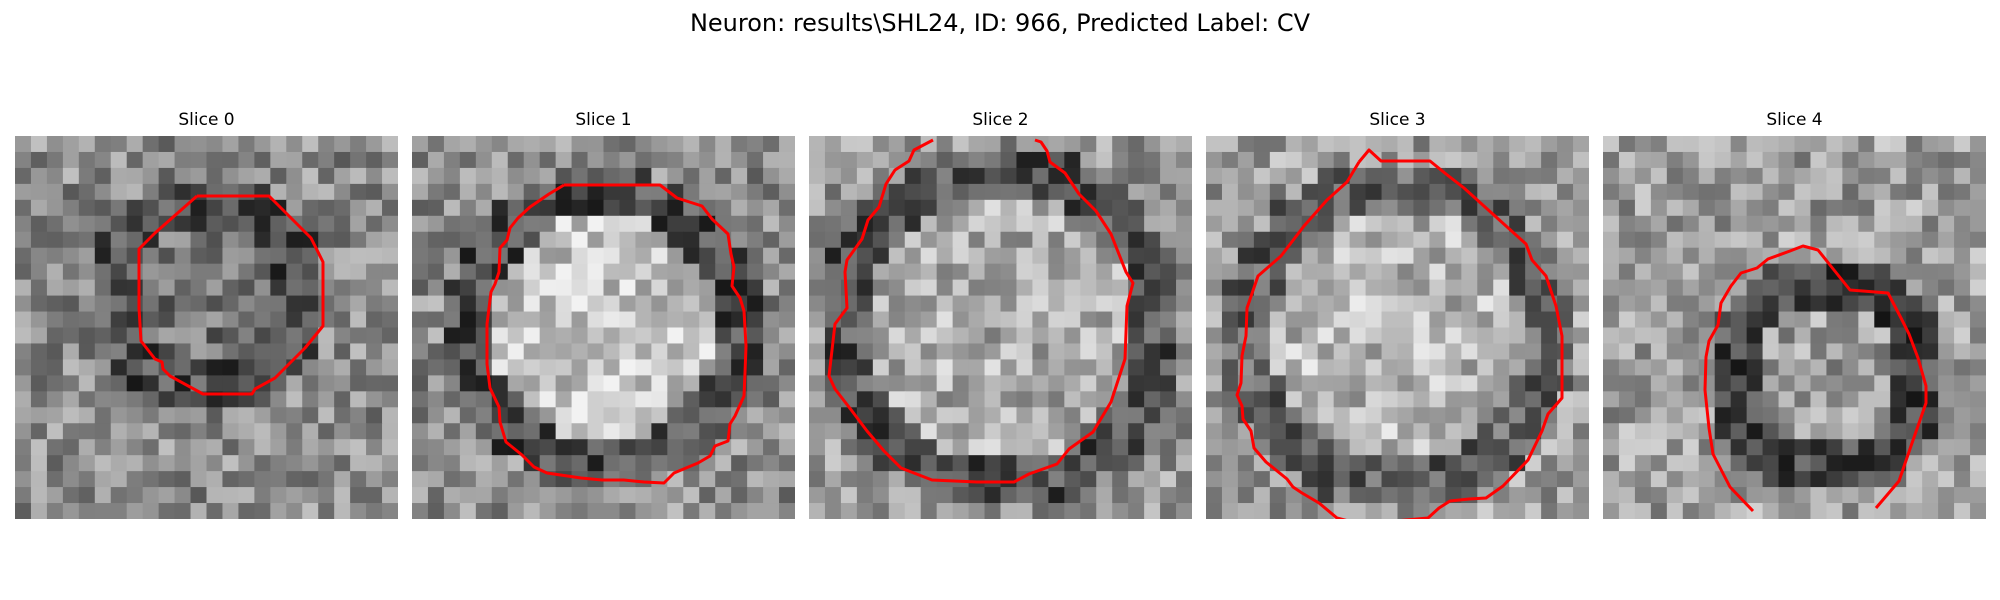 The height and width of the screenshot is (600, 2000). I want to click on slice-panel-3: Slice 3, so click(1397, 314).